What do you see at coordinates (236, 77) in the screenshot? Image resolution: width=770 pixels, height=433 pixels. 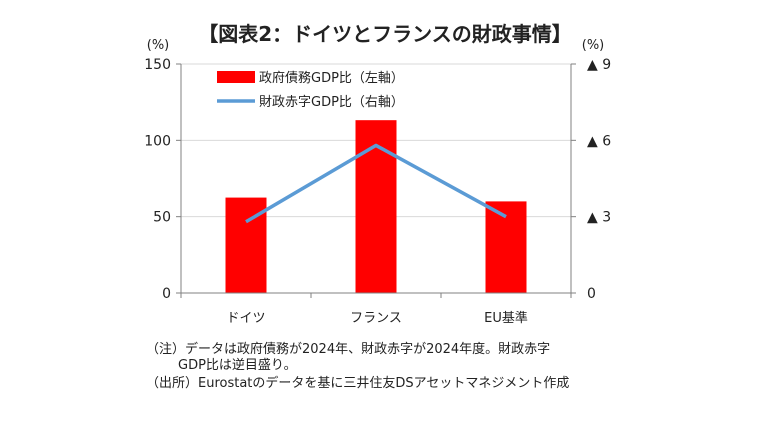 I see `legend-swatch-debt` at bounding box center [236, 77].